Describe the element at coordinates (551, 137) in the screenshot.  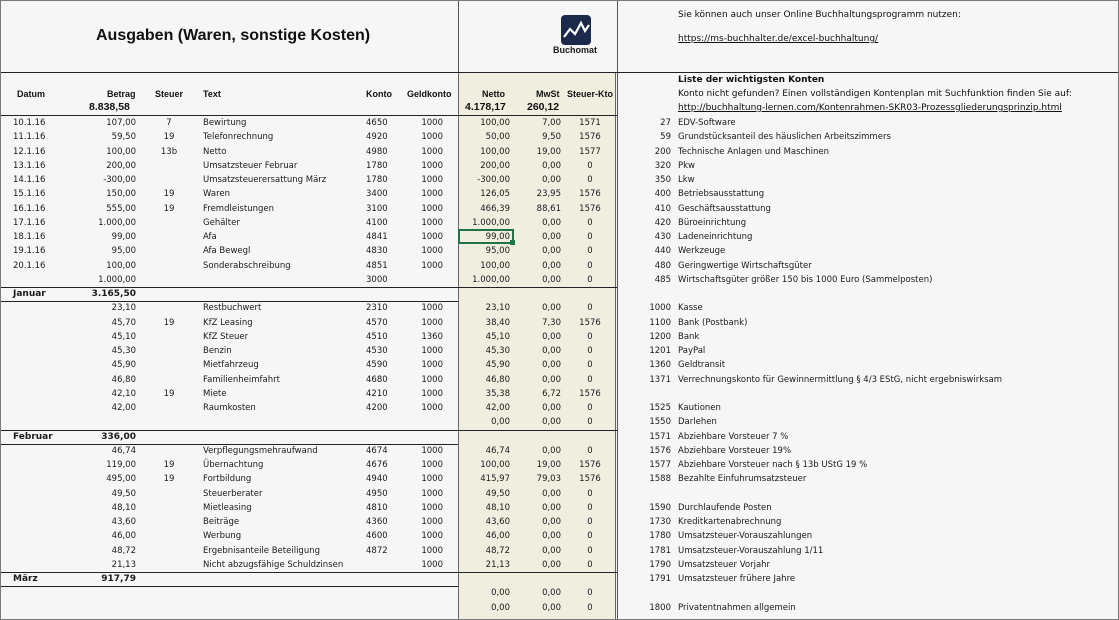
I see `cell-mwst: 9,50` at that location.